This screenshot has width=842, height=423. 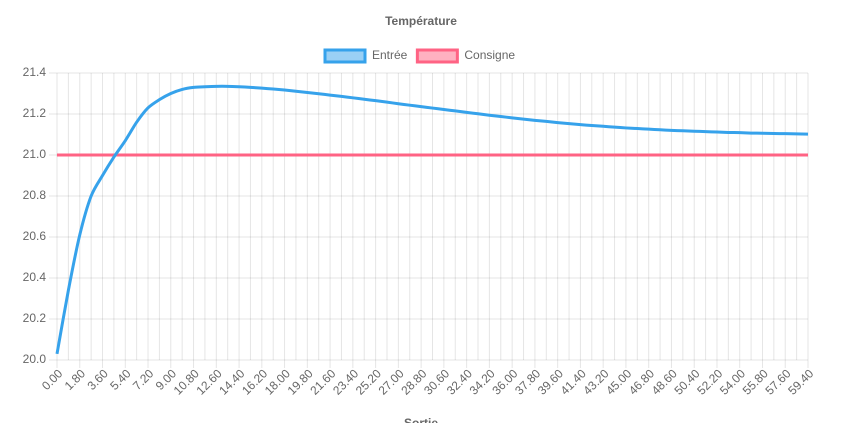 I want to click on y-tick-label: 20.8, so click(x=35, y=195).